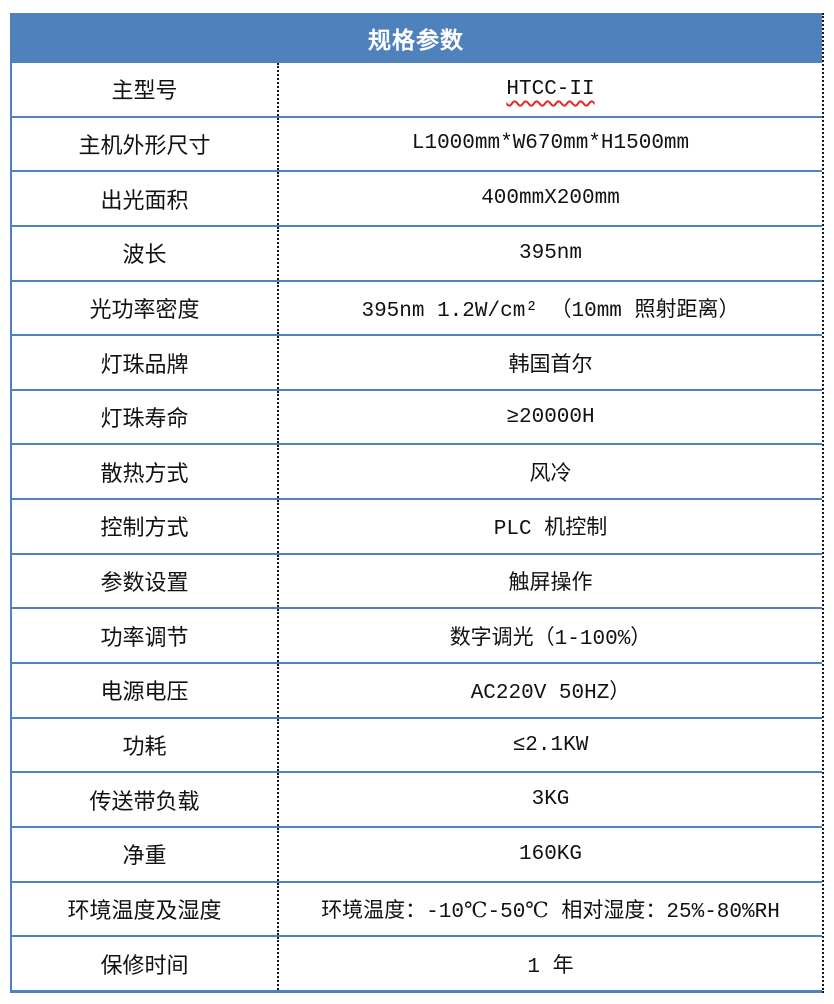  I want to click on spec-value: 395nm 1.2W/cm² （10mm 照射距离）, so click(549, 308).